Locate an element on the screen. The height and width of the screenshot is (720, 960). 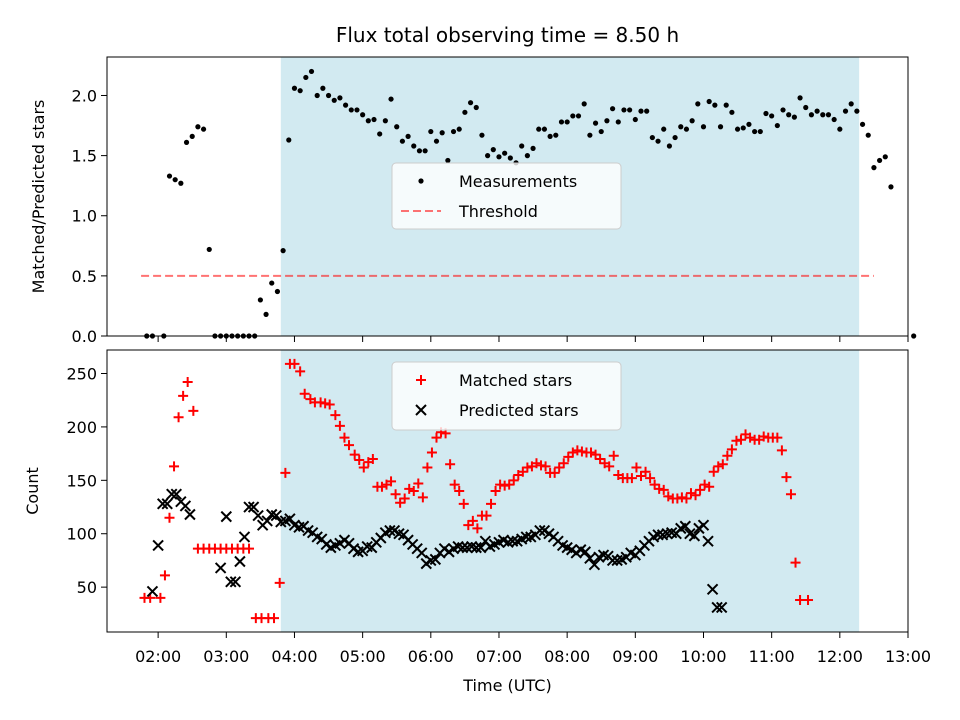
legend-x-glyph is located at coordinates (421, 410).